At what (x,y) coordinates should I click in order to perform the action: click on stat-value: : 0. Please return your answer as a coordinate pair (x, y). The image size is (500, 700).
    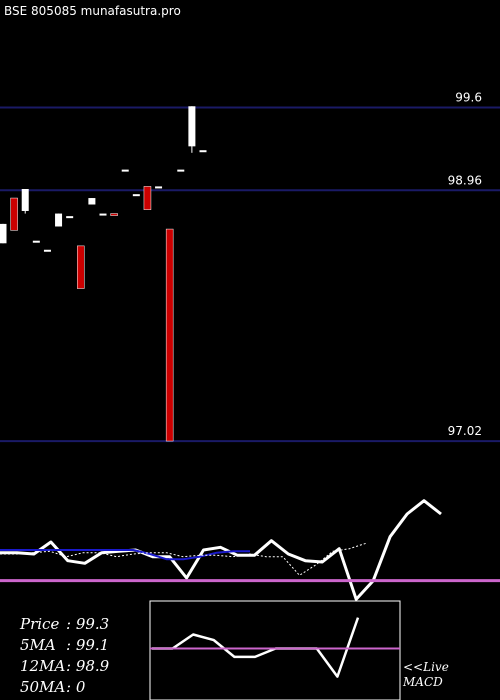
    Looking at the image, I should click on (76, 687).